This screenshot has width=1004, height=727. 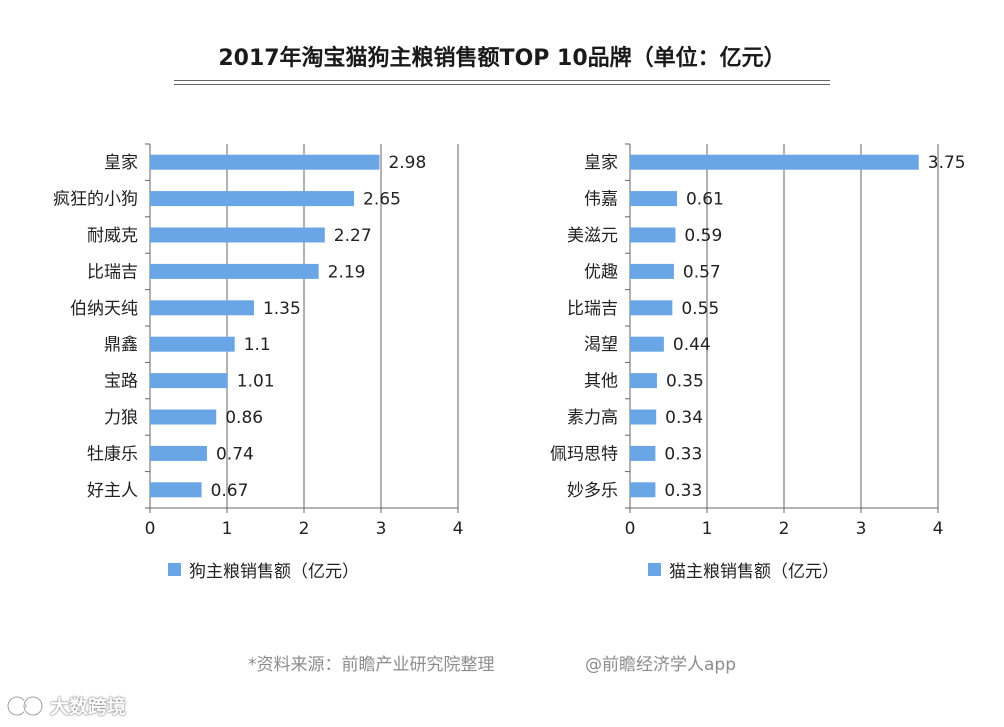 I want to click on dog-x-tick-label: 1, so click(x=227, y=529).